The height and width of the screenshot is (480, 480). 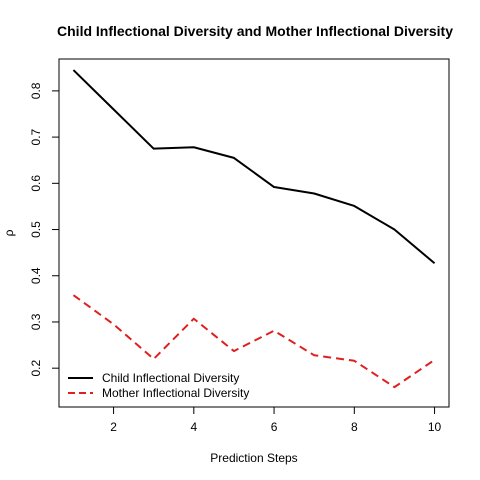 I want to click on y-tick-label: 0.8, so click(x=36, y=90).